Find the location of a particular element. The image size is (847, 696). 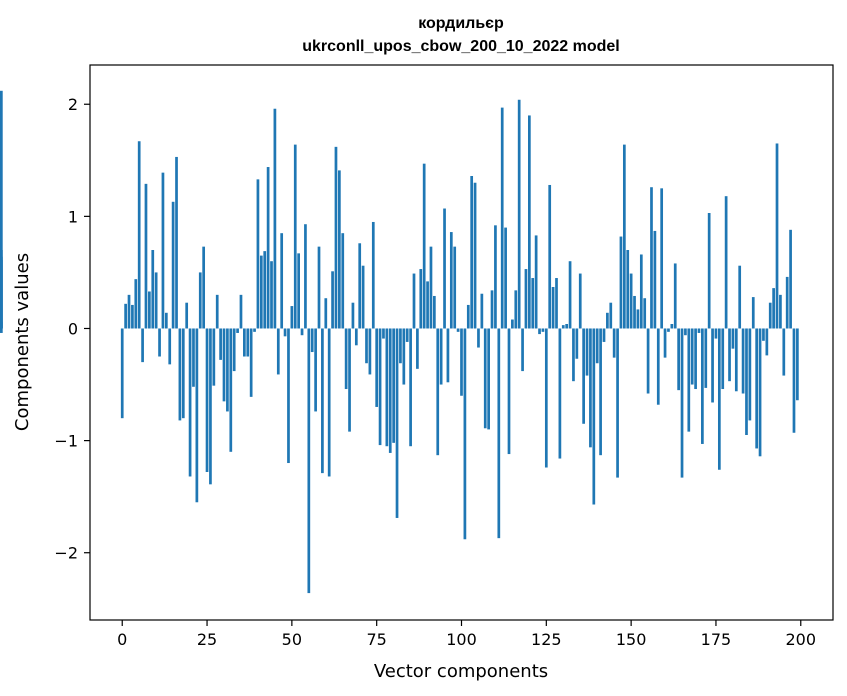

y-tick-label: 1 is located at coordinates (73, 216).